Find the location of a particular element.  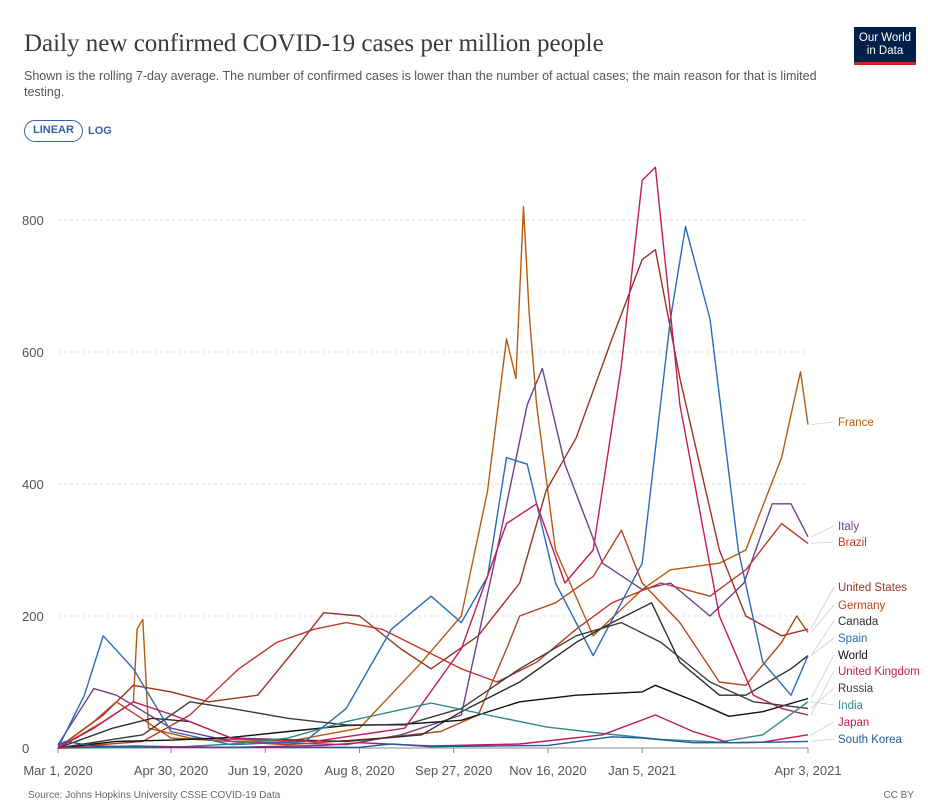

x-tick-label: Jan 5, 2021 is located at coordinates (642, 770).